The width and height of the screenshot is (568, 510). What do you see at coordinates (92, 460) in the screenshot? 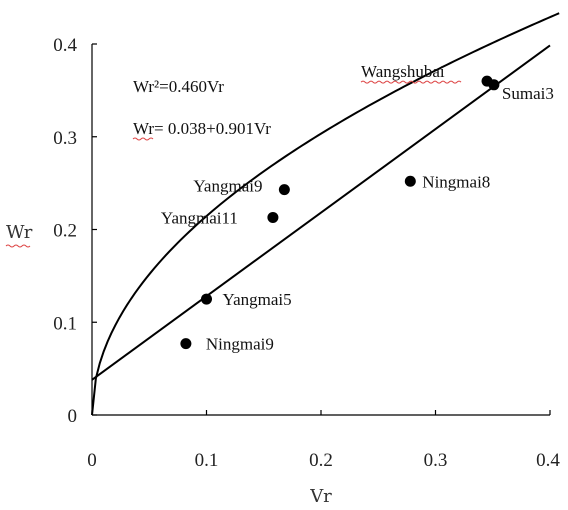
I see `x-tick-label: 0` at bounding box center [92, 460].